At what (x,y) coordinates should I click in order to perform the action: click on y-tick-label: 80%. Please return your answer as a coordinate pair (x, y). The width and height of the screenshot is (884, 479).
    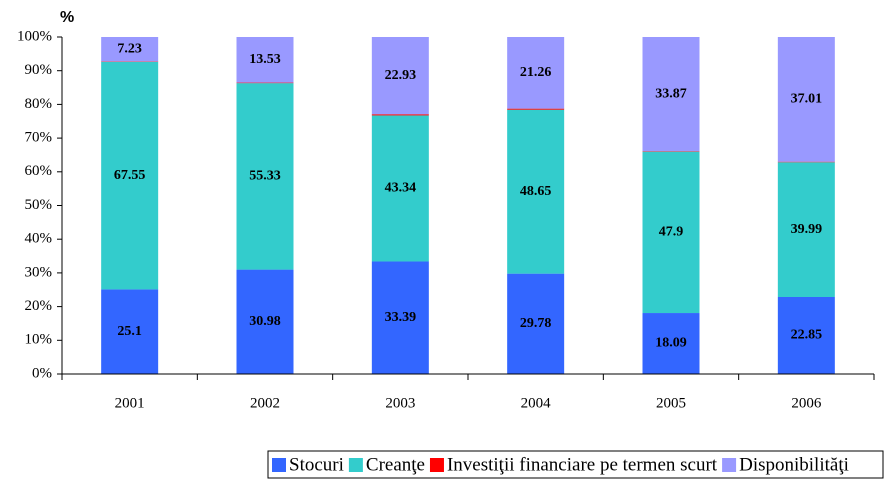
    Looking at the image, I should click on (39, 104).